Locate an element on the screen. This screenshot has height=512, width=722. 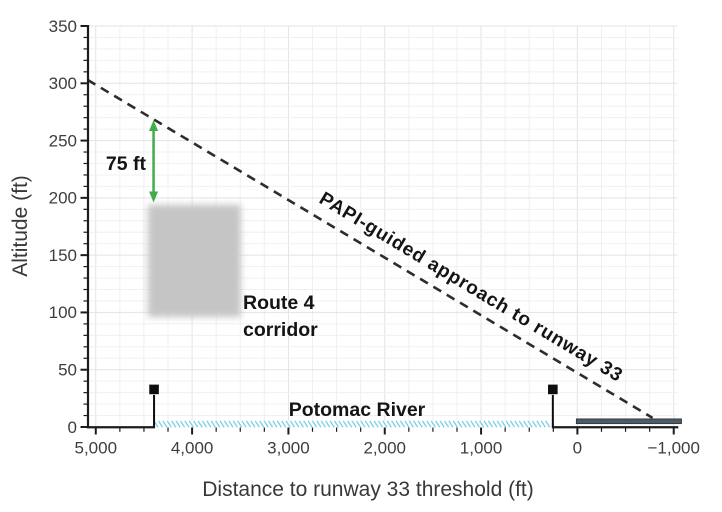
river-layer is located at coordinates (353, 424).